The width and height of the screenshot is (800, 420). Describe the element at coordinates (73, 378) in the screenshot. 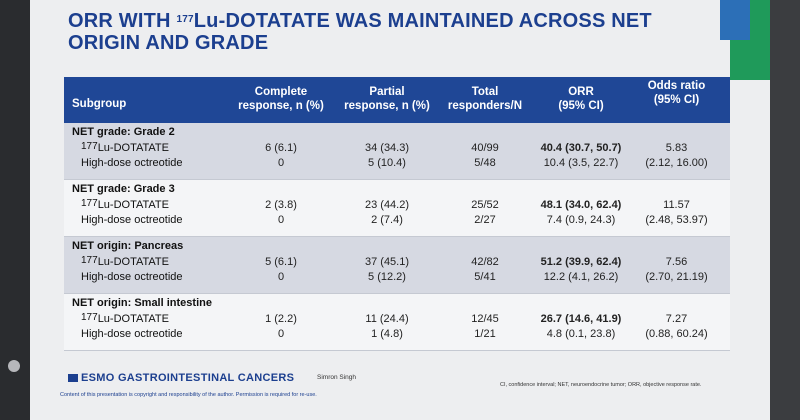

I see `esmo-logo-icon` at that location.